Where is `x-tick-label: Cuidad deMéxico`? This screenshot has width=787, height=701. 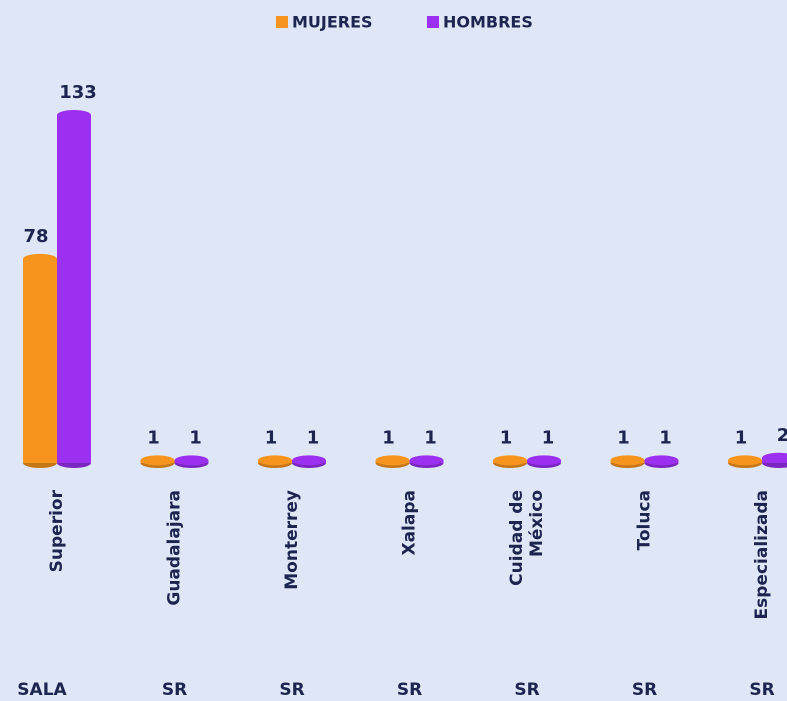
x-tick-label: Cuidad deMéxico is located at coordinates (527, 538).